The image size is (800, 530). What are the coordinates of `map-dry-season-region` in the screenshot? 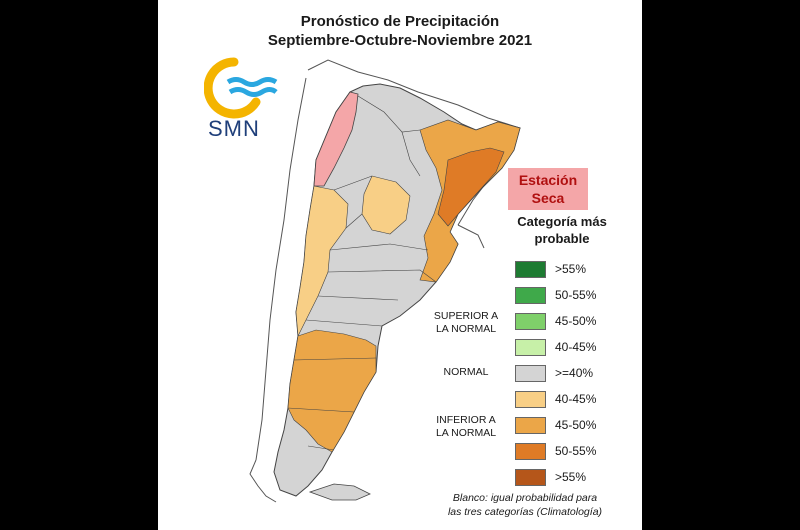 It's located at (336, 139).